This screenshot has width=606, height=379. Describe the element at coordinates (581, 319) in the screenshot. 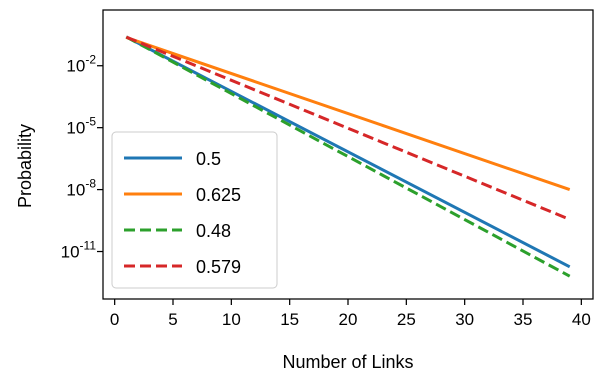

I see `x-tick-label: 40` at that location.